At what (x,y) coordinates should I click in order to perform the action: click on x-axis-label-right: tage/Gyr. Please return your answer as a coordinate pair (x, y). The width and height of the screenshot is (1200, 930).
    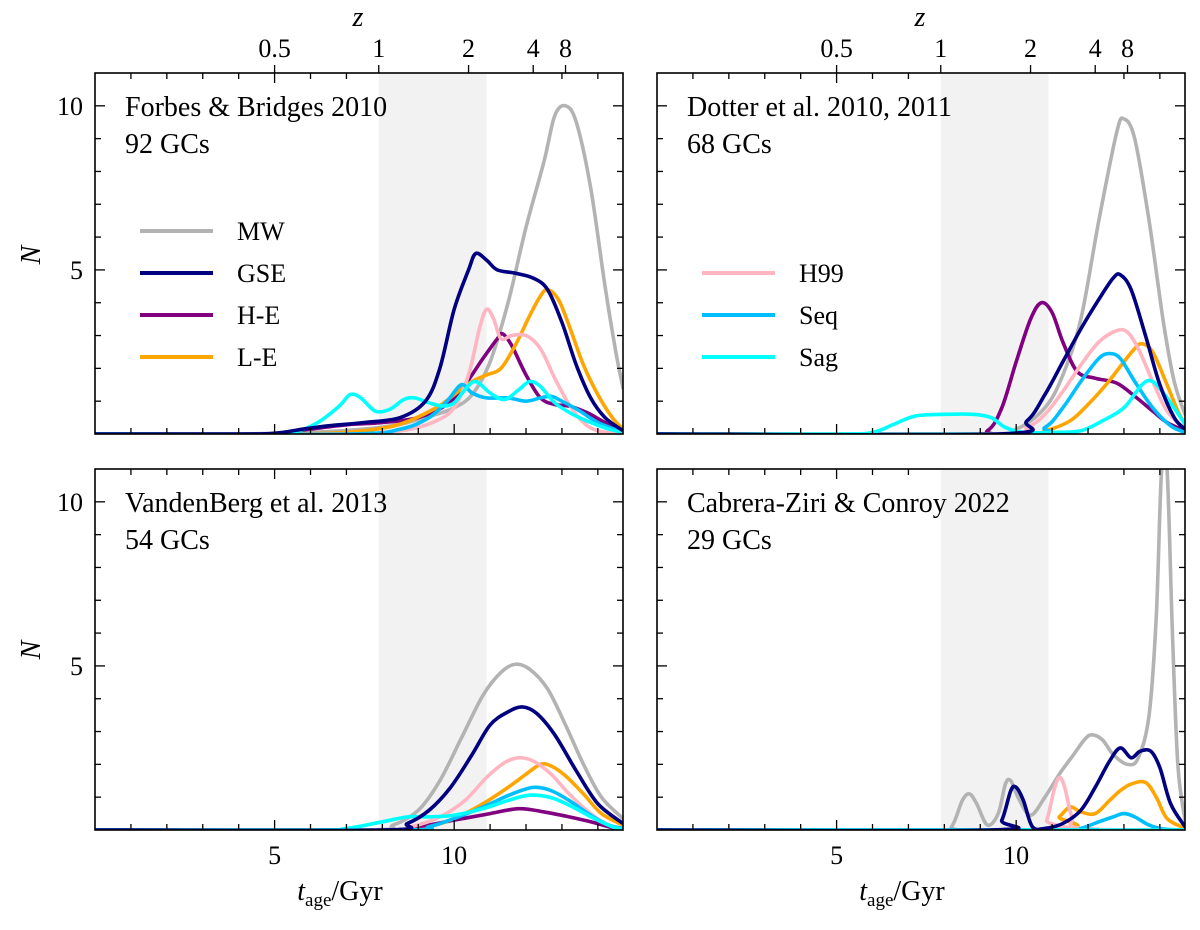
    Looking at the image, I should click on (902, 893).